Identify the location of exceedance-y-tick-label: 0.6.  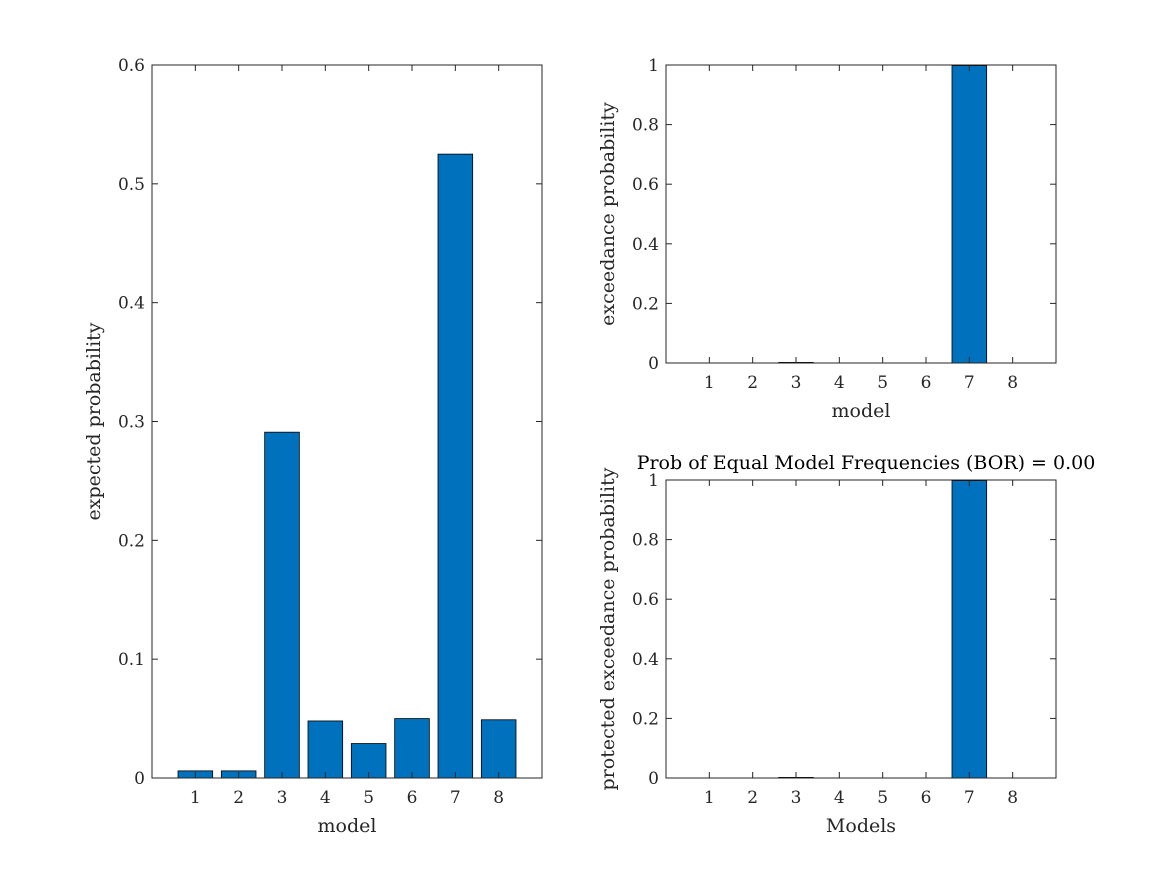
(645, 185).